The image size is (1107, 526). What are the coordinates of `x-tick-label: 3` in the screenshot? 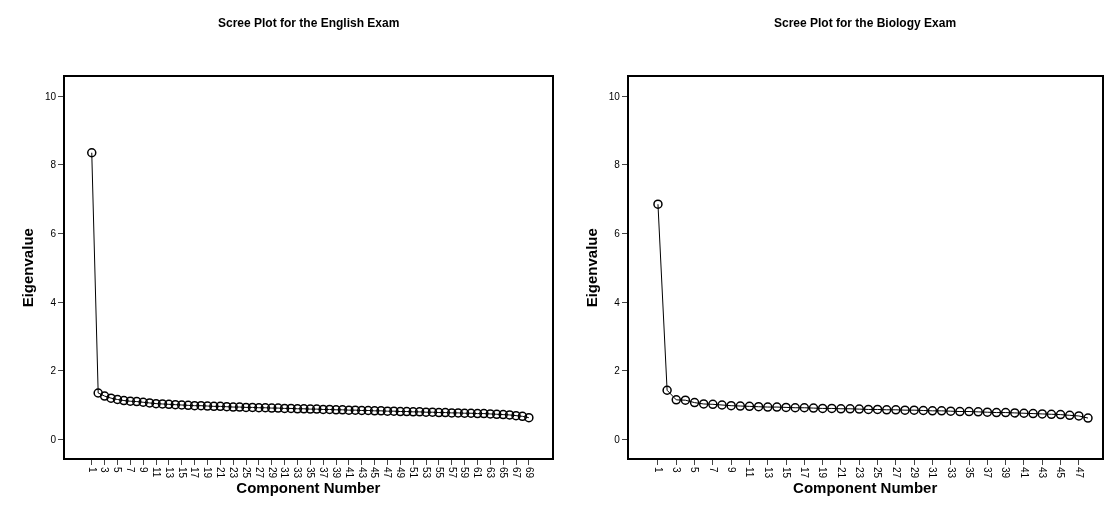 It's located at (677, 469).